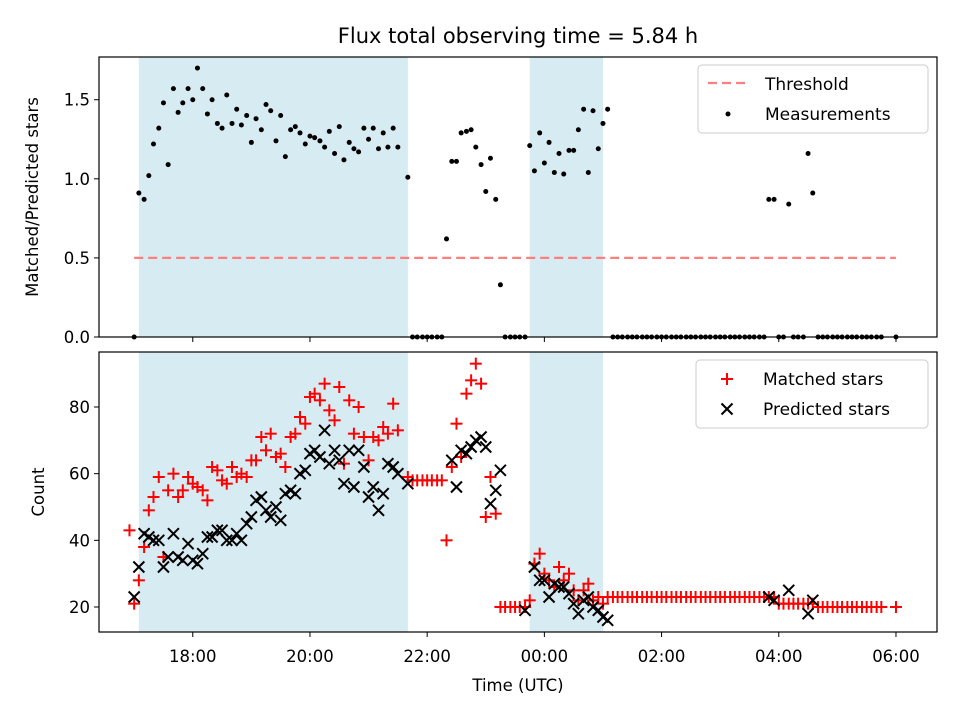 This screenshot has height=720, width=960. What do you see at coordinates (77, 179) in the screenshot?
I see `top-ytick-label-2: 1.0` at bounding box center [77, 179].